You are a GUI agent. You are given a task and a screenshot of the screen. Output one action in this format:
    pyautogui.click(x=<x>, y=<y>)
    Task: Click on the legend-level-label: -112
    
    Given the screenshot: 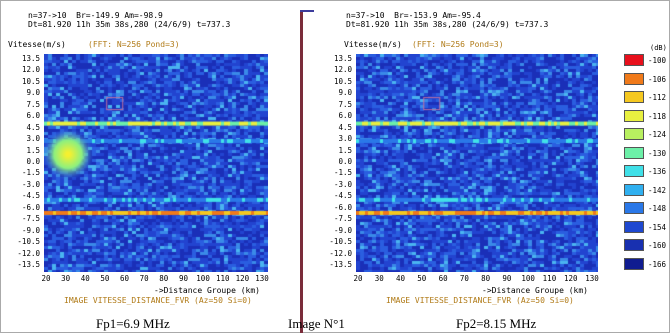 What is the action you would take?
    pyautogui.click(x=657, y=97)
    